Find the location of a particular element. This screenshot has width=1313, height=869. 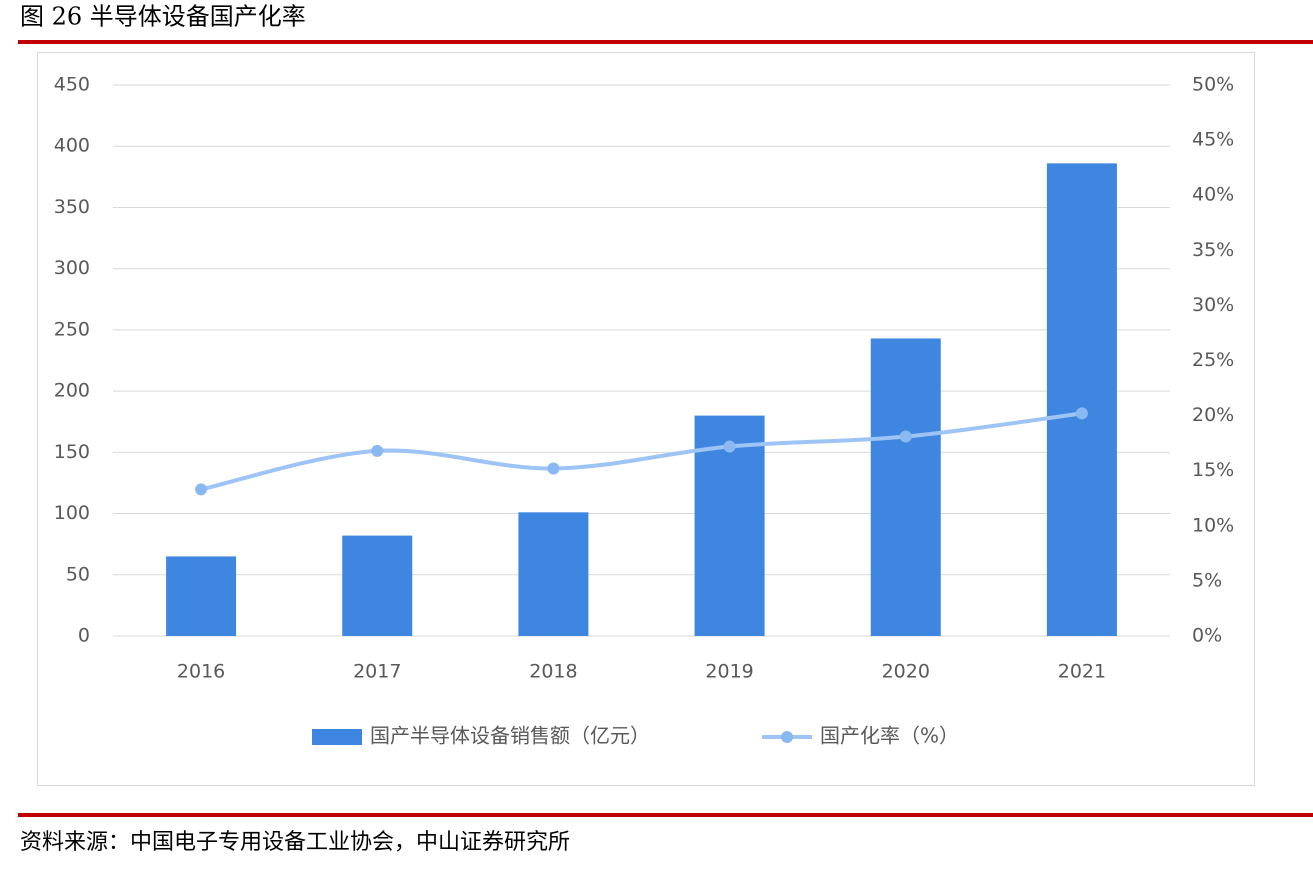

x-tick-label: 2018 is located at coordinates (553, 672).